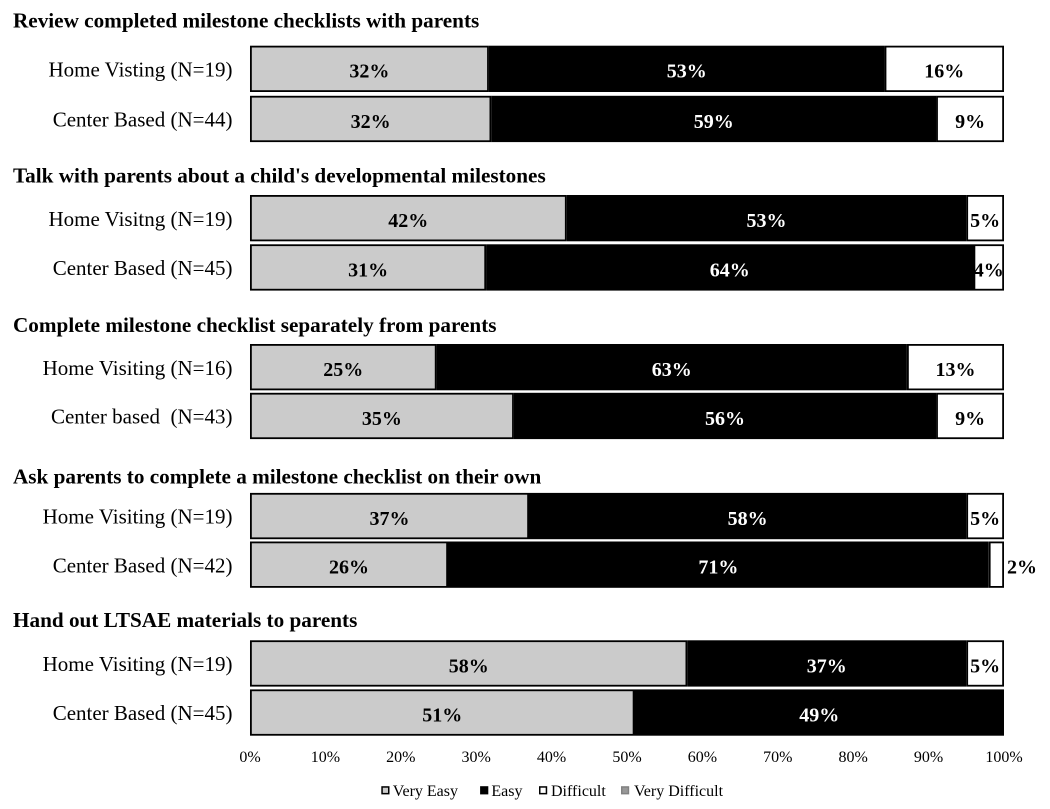 The height and width of the screenshot is (809, 1050). What do you see at coordinates (730, 270) in the screenshot?
I see `svg-text: 64%` at bounding box center [730, 270].